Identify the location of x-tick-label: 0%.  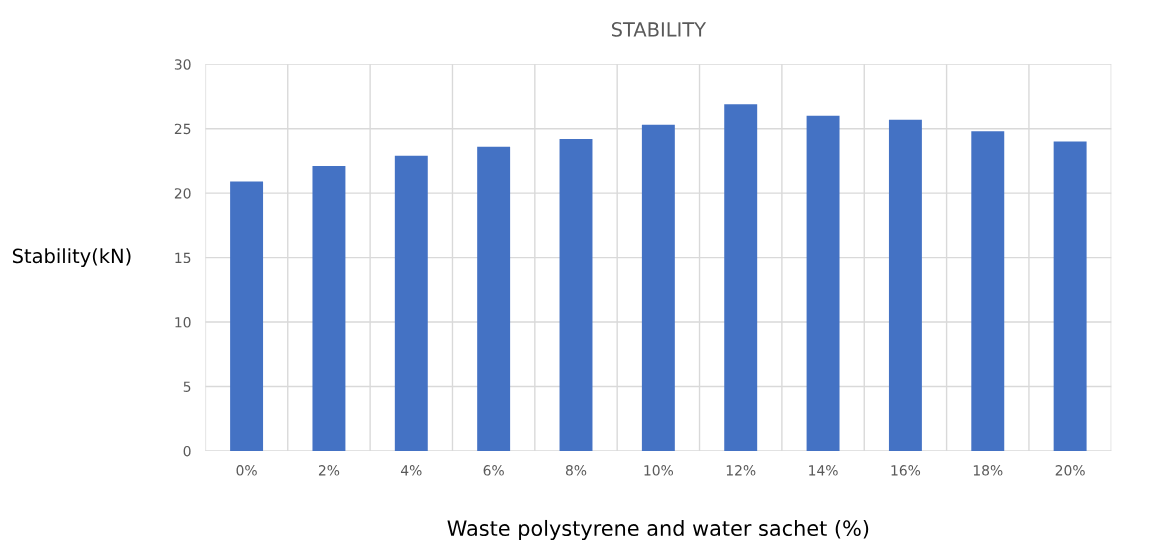
(246, 470).